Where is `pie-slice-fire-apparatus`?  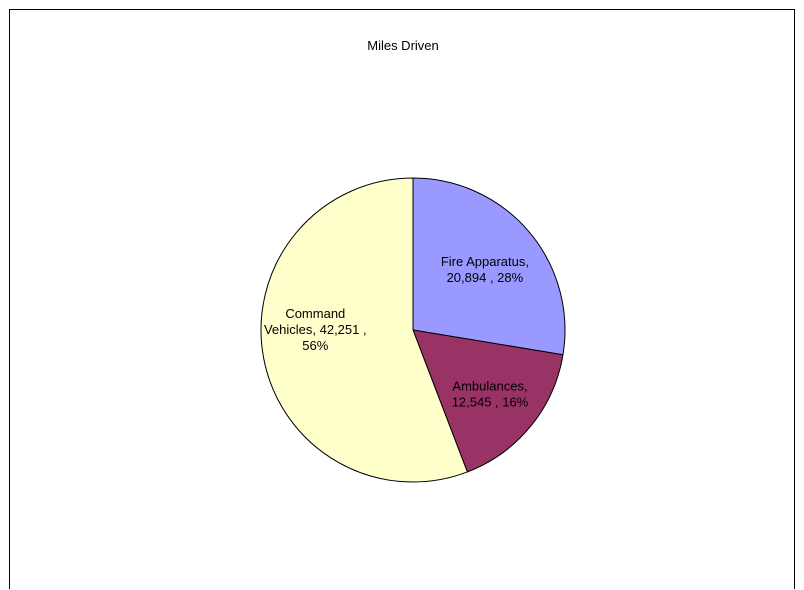
pie-slice-fire-apparatus is located at coordinates (489, 266).